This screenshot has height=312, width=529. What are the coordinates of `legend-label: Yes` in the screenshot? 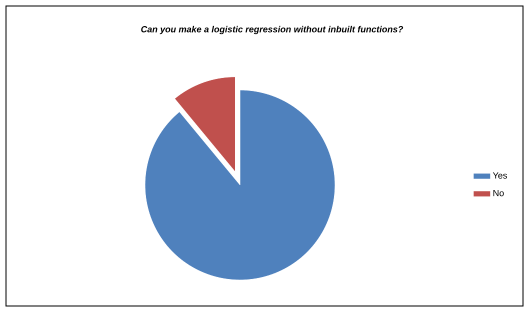 It's located at (499, 175).